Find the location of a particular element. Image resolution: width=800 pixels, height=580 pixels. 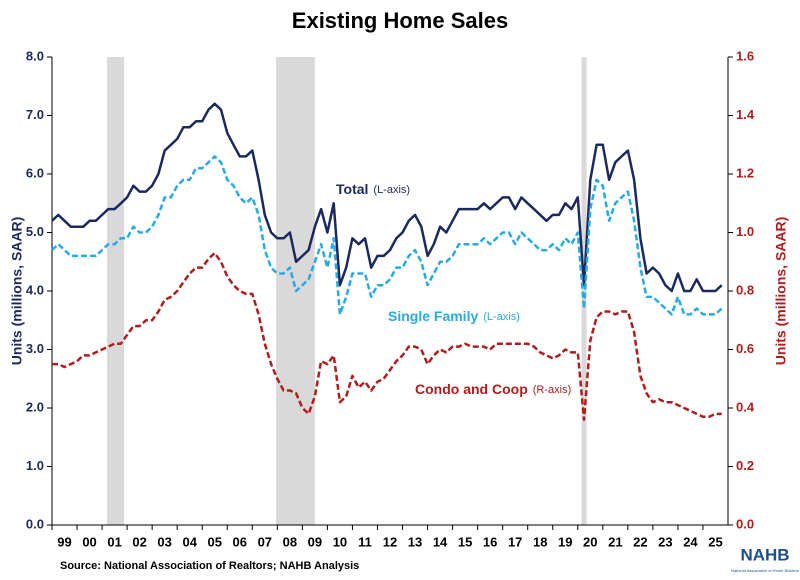

x-tick-label: 09 is located at coordinates (315, 541).